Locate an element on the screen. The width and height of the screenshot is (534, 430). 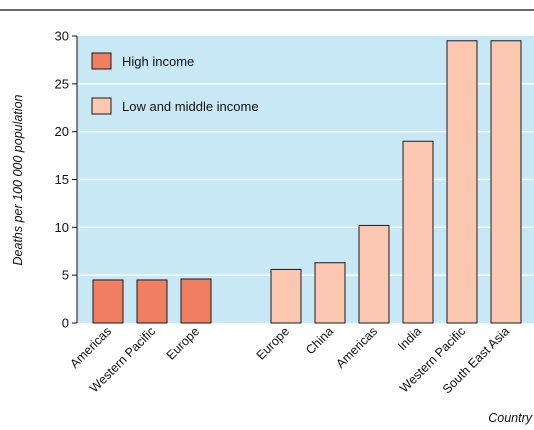
y-tick-label: 0 is located at coordinates (65, 323).